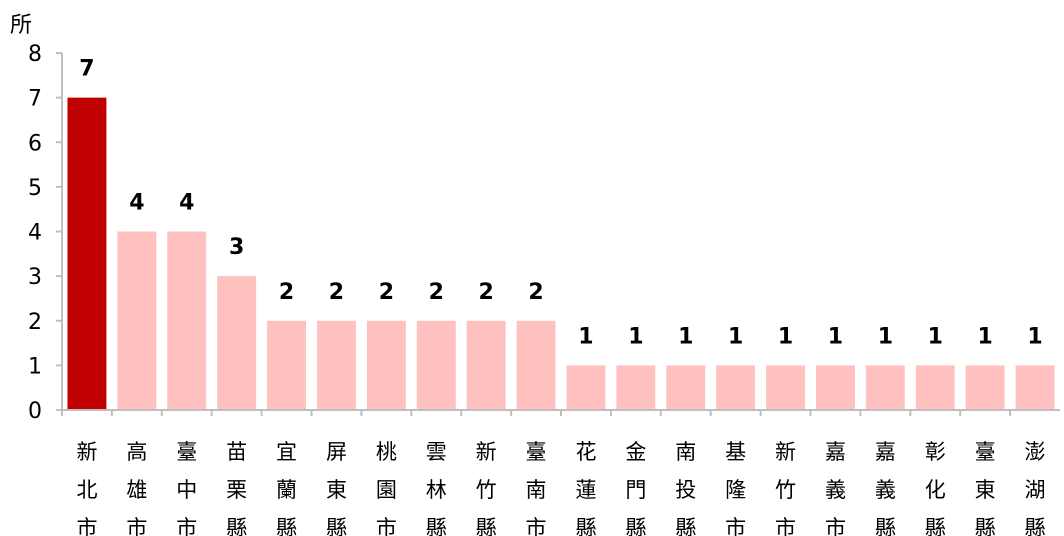 This screenshot has height=536, width=1064. What do you see at coordinates (336, 488) in the screenshot?
I see `x-tick-label: 屏東縣` at bounding box center [336, 488].